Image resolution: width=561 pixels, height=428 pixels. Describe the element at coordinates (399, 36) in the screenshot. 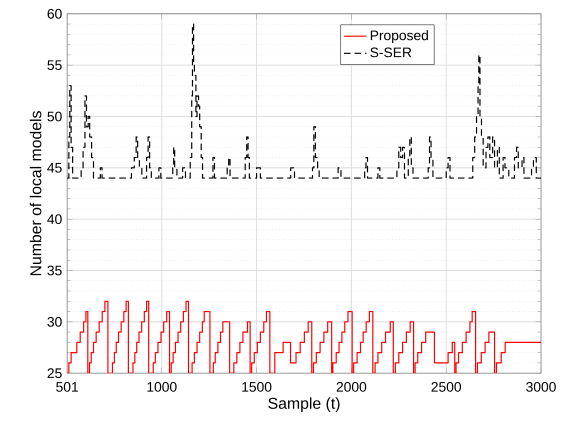

I see `legend-label: Proposed` at that location.